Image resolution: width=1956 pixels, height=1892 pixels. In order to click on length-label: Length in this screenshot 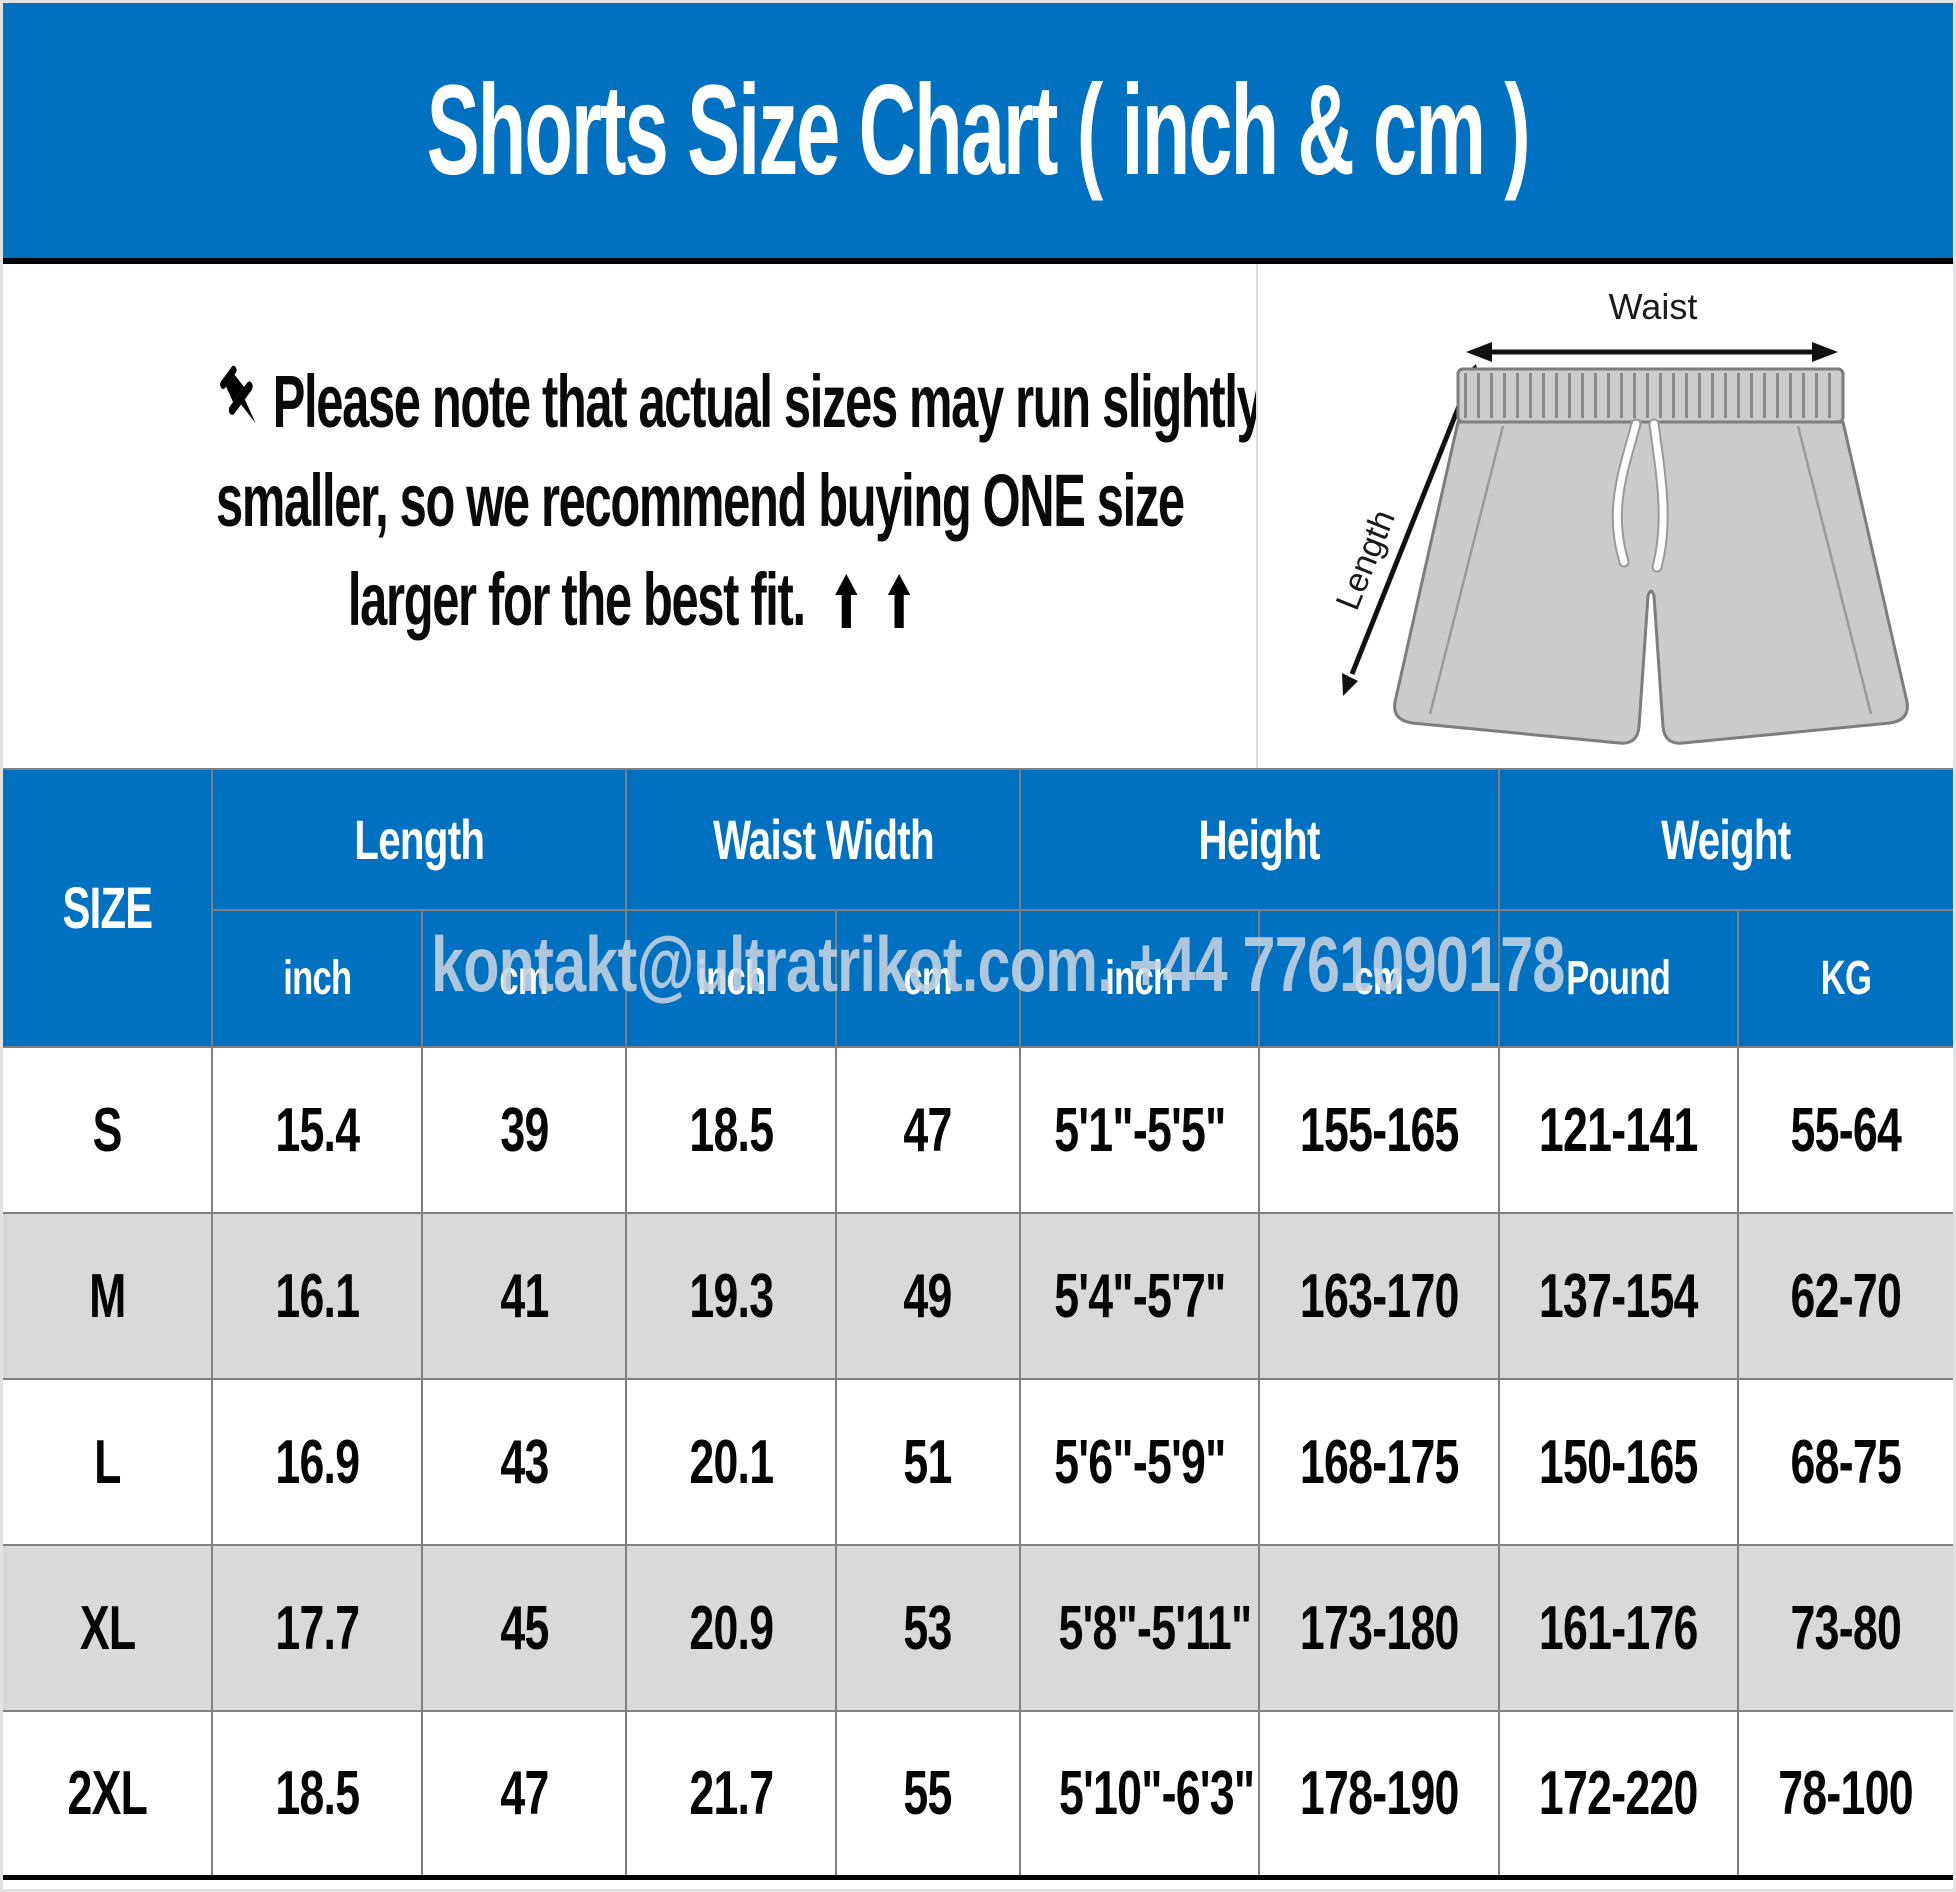, I will do `click(1366, 560)`.